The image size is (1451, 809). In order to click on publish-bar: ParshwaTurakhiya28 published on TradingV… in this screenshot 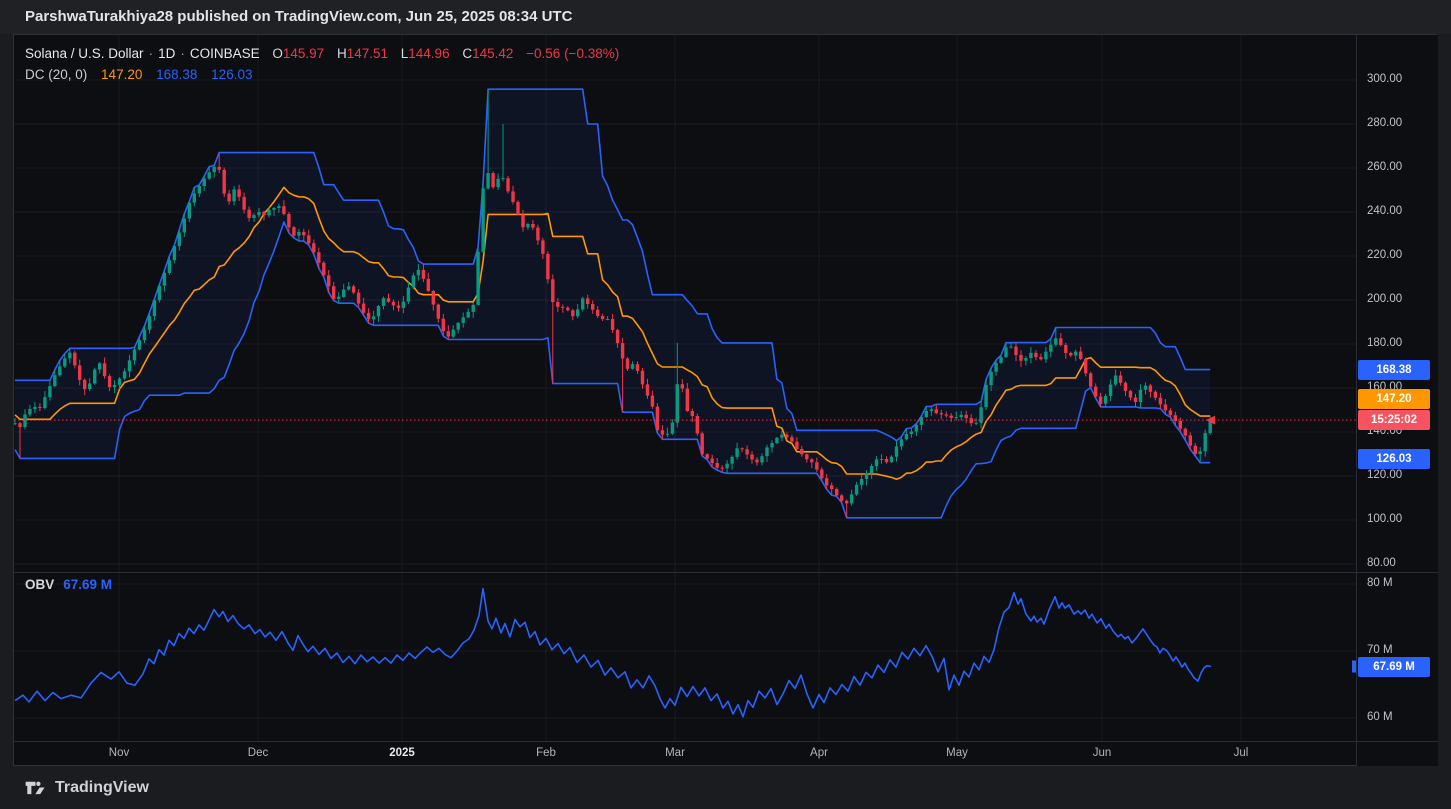, I will do `click(725, 17)`.